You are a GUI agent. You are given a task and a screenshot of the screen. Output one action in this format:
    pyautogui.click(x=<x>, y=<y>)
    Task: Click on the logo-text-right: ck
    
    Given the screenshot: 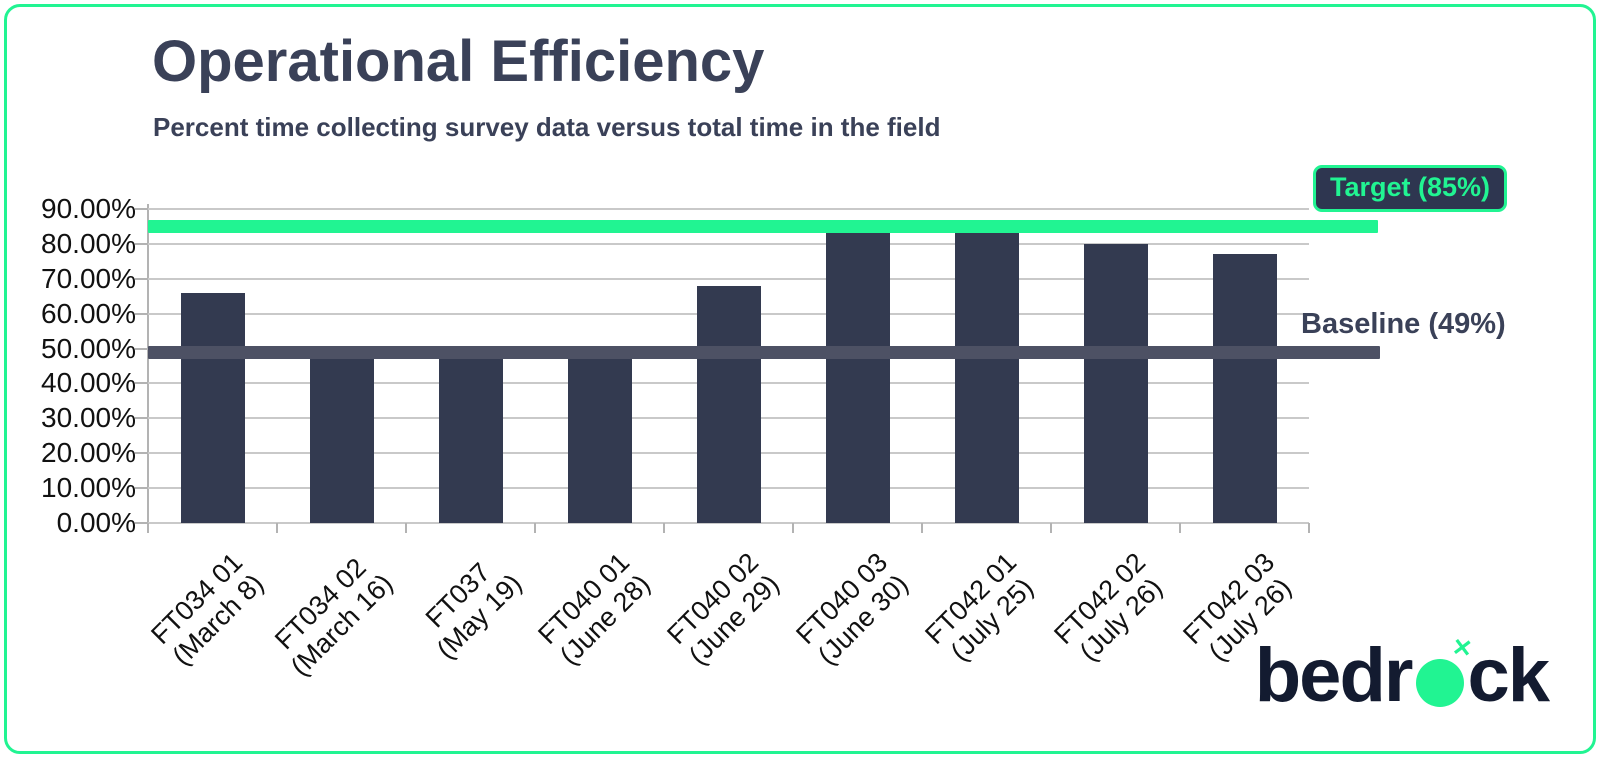 What is the action you would take?
    pyautogui.click(x=1508, y=675)
    